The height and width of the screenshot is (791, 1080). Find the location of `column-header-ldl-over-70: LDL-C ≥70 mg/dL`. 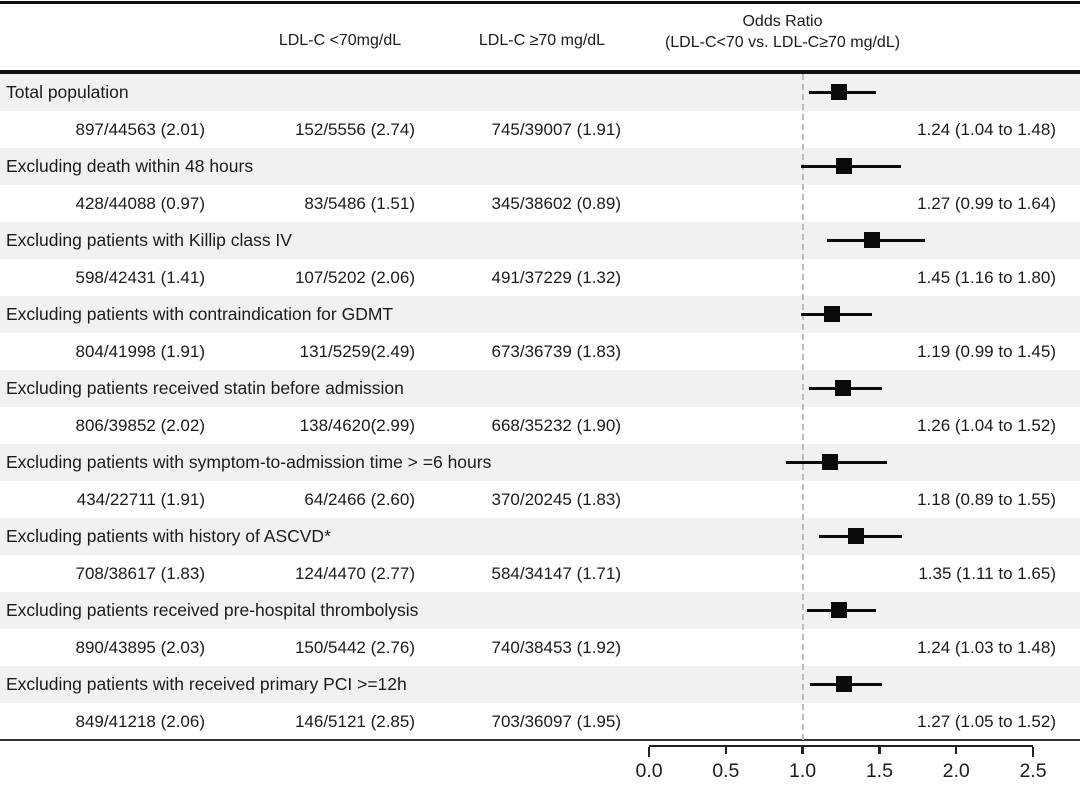

column-header-ldl-over-70: LDL-C ≥70 mg/dL is located at coordinates (542, 40).